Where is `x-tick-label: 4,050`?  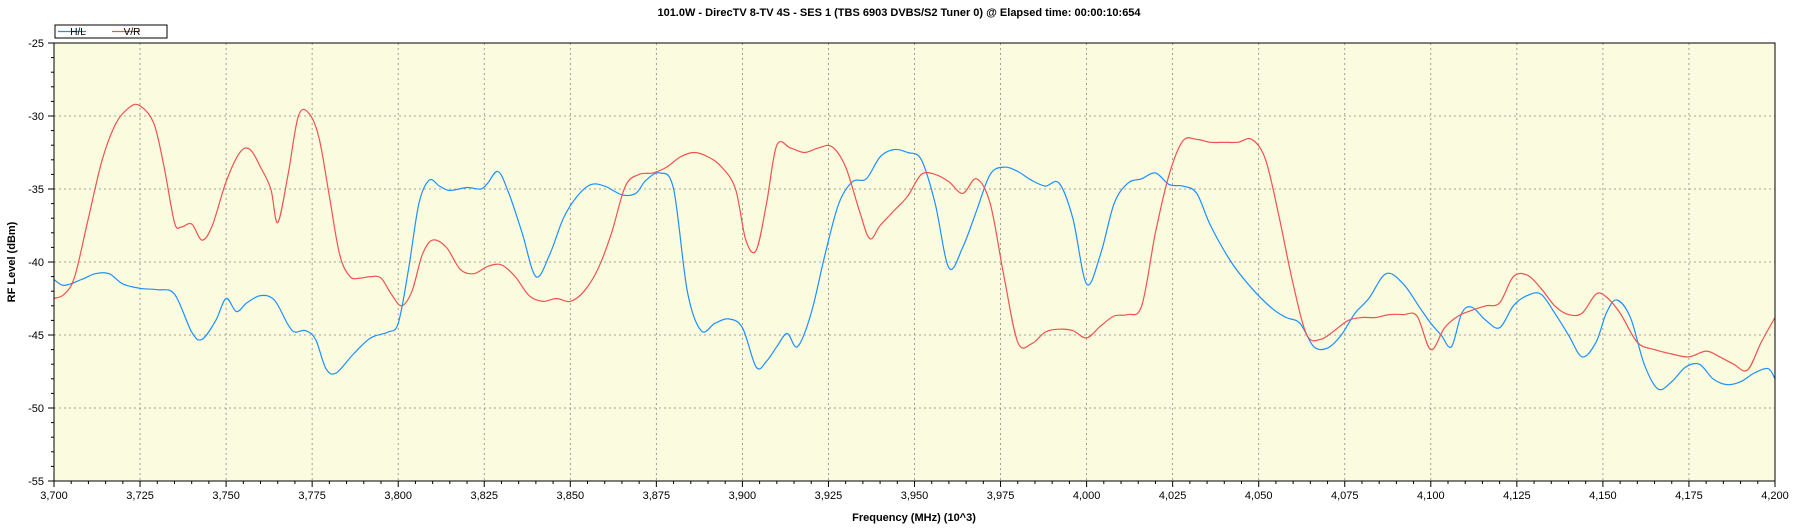 x-tick-label: 4,050 is located at coordinates (1259, 496).